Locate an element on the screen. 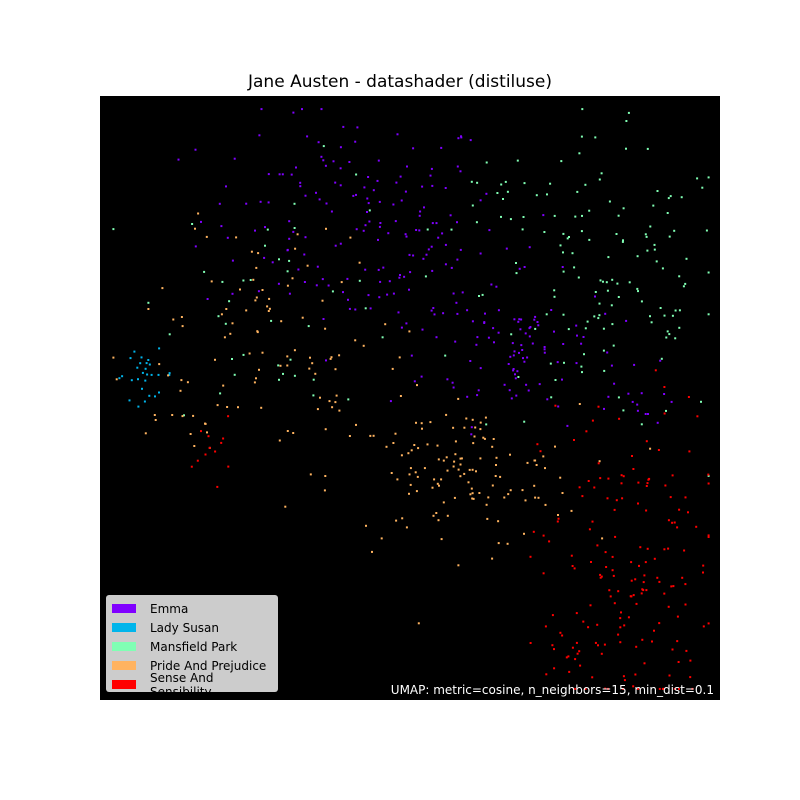 The image size is (800, 800). legend-label-emma: Emma is located at coordinates (169, 608).